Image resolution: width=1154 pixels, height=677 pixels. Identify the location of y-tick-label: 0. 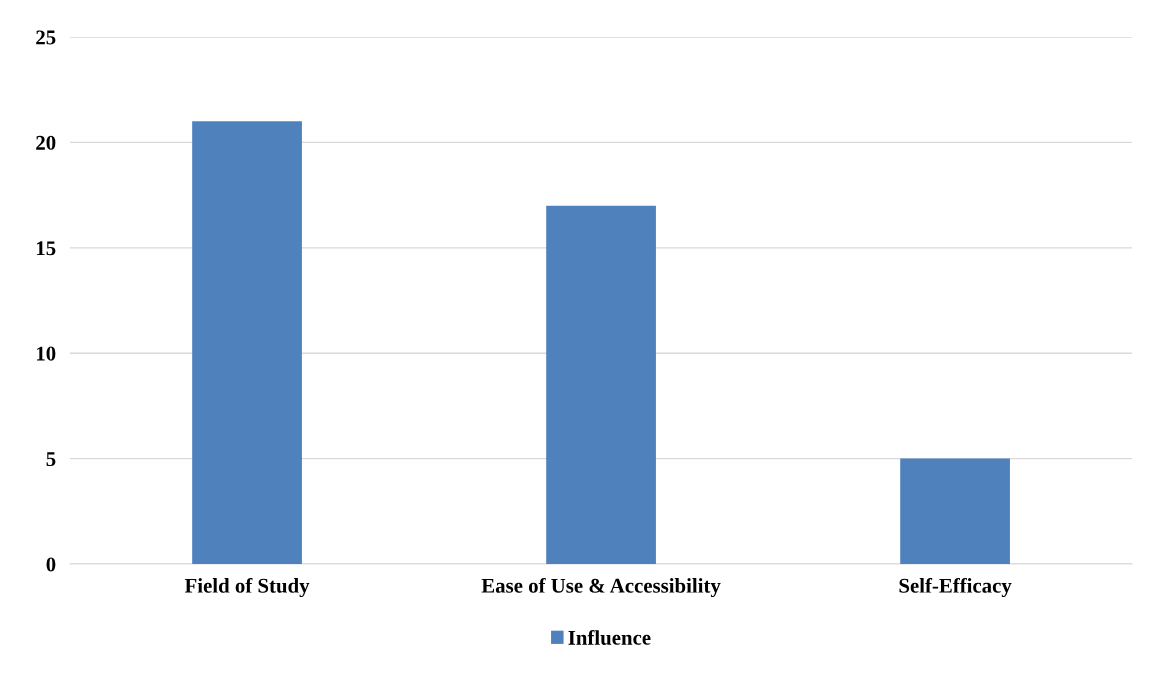
(51, 564).